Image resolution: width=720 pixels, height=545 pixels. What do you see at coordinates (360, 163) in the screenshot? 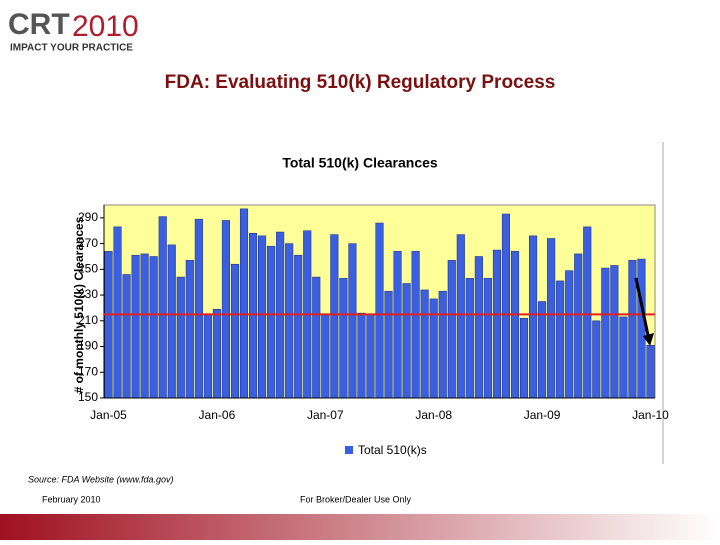
I see `chart-title: Total 510(k) Clearances` at bounding box center [360, 163].